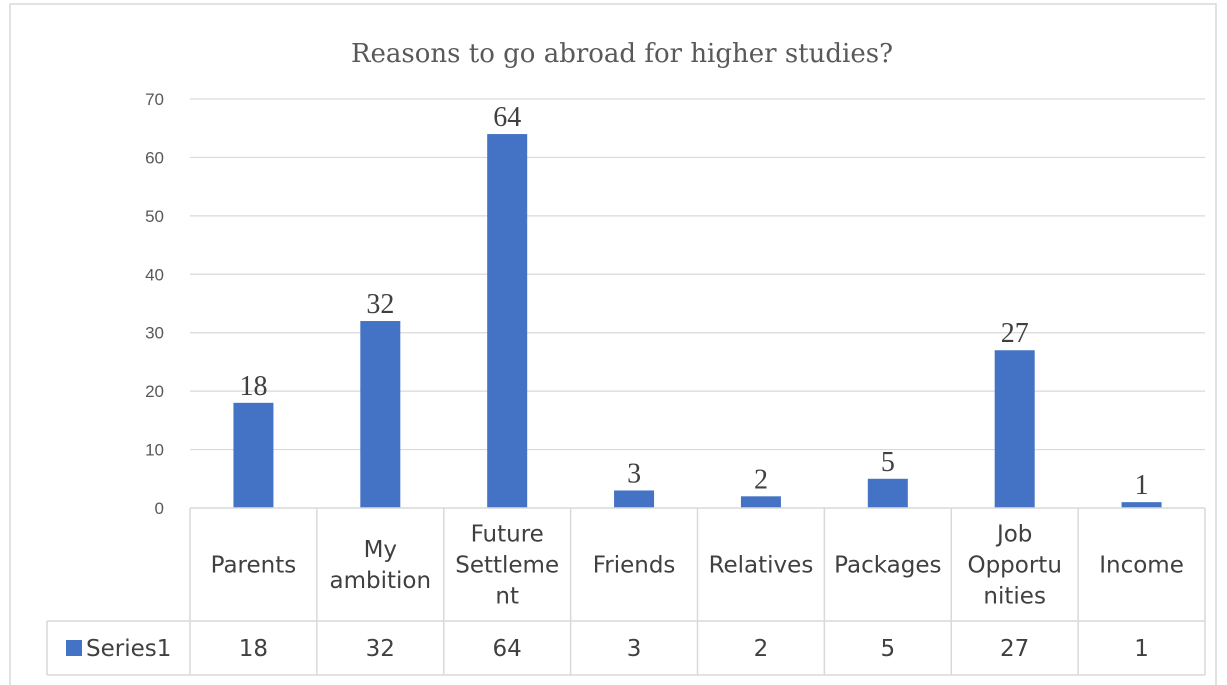  Describe the element at coordinates (154, 391) in the screenshot. I see `y-tick-label: 20` at that location.